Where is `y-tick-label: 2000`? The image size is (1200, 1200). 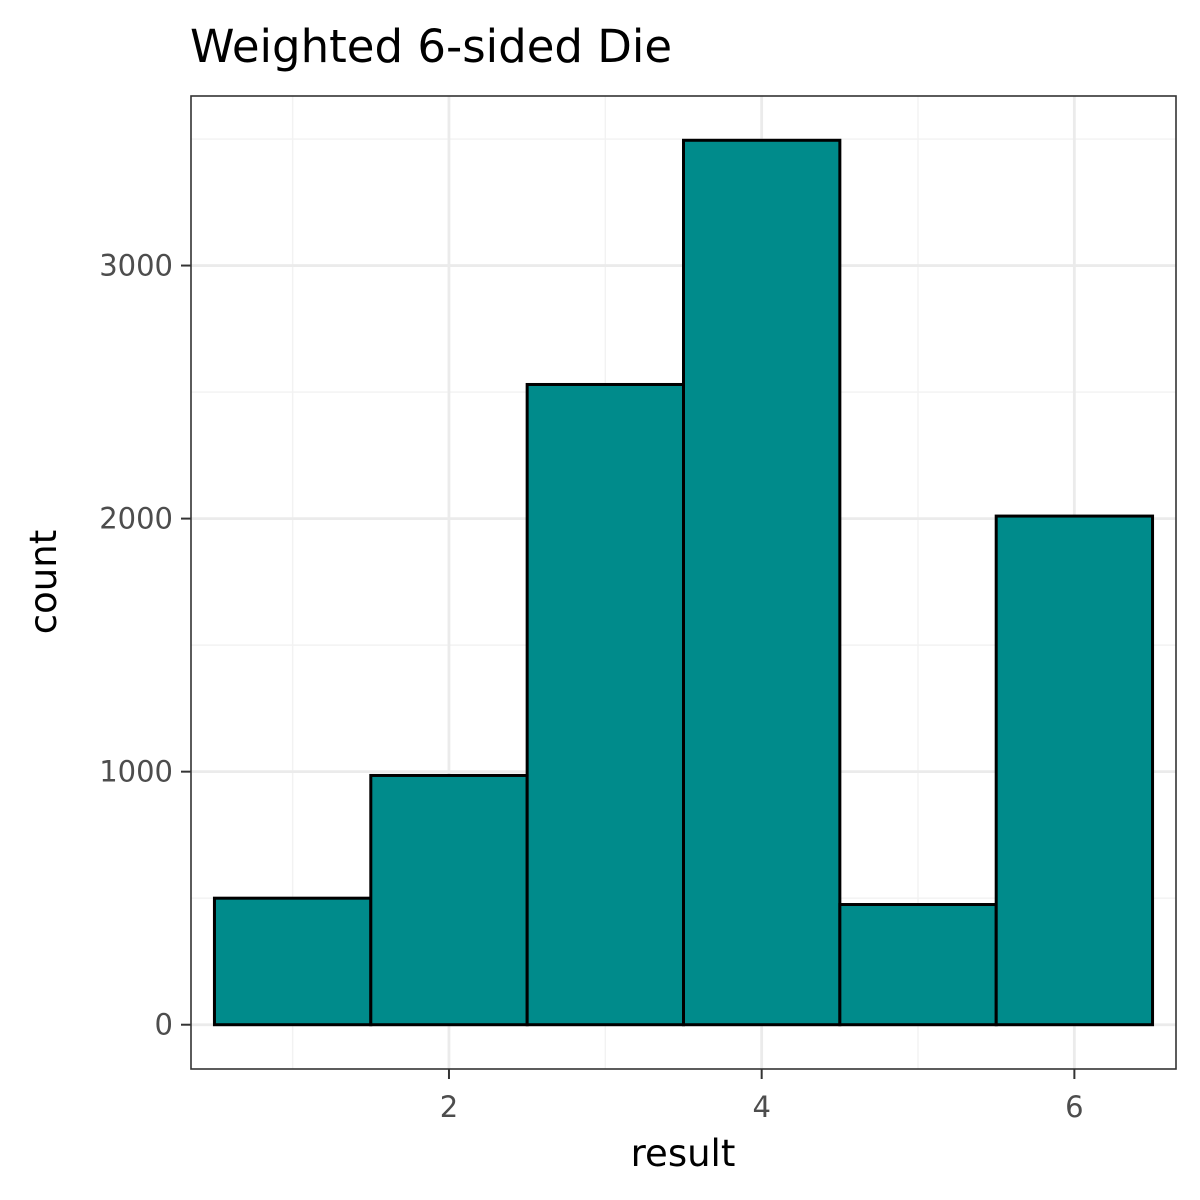 y-tick-label: 2000 is located at coordinates (136, 519).